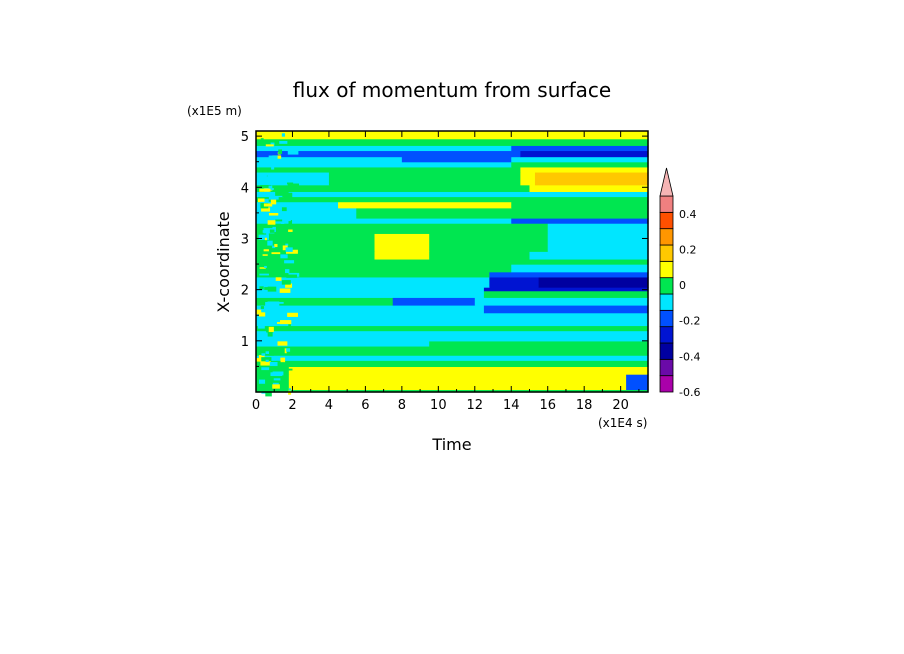  I want to click on edge-noise, so click(278, 265).